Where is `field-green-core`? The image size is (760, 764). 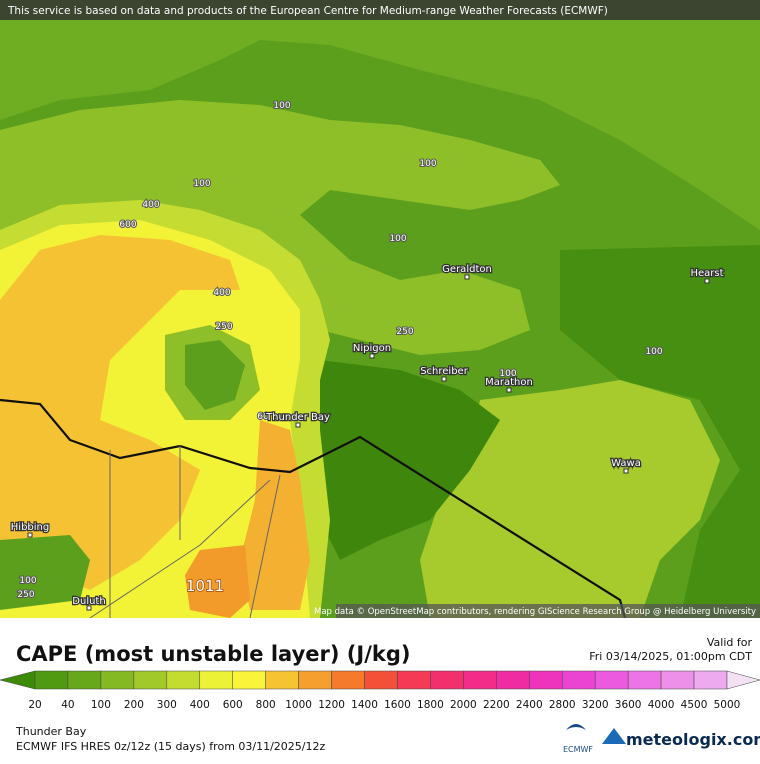
field-green-core is located at coordinates (215, 375).